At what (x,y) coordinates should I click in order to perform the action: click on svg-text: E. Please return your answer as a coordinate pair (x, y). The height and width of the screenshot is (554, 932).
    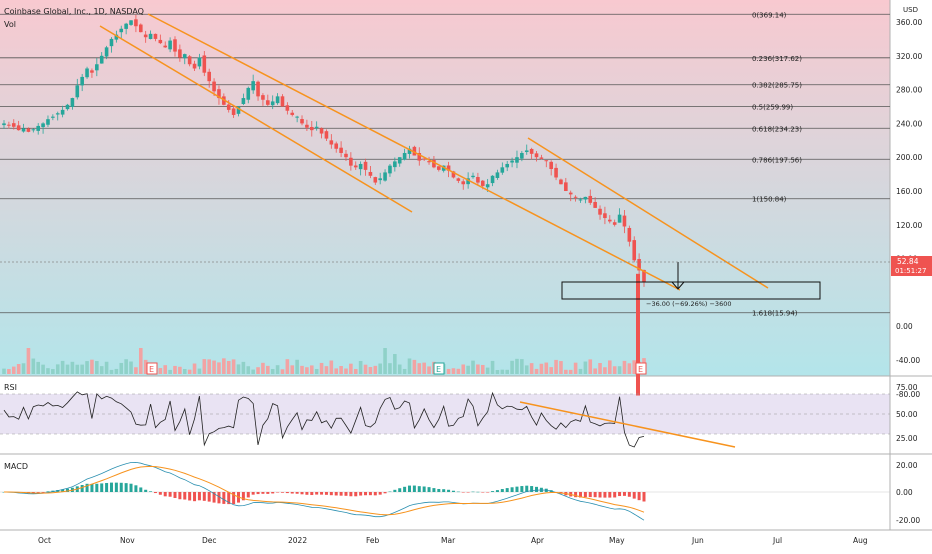
    Looking at the image, I should click on (438, 369).